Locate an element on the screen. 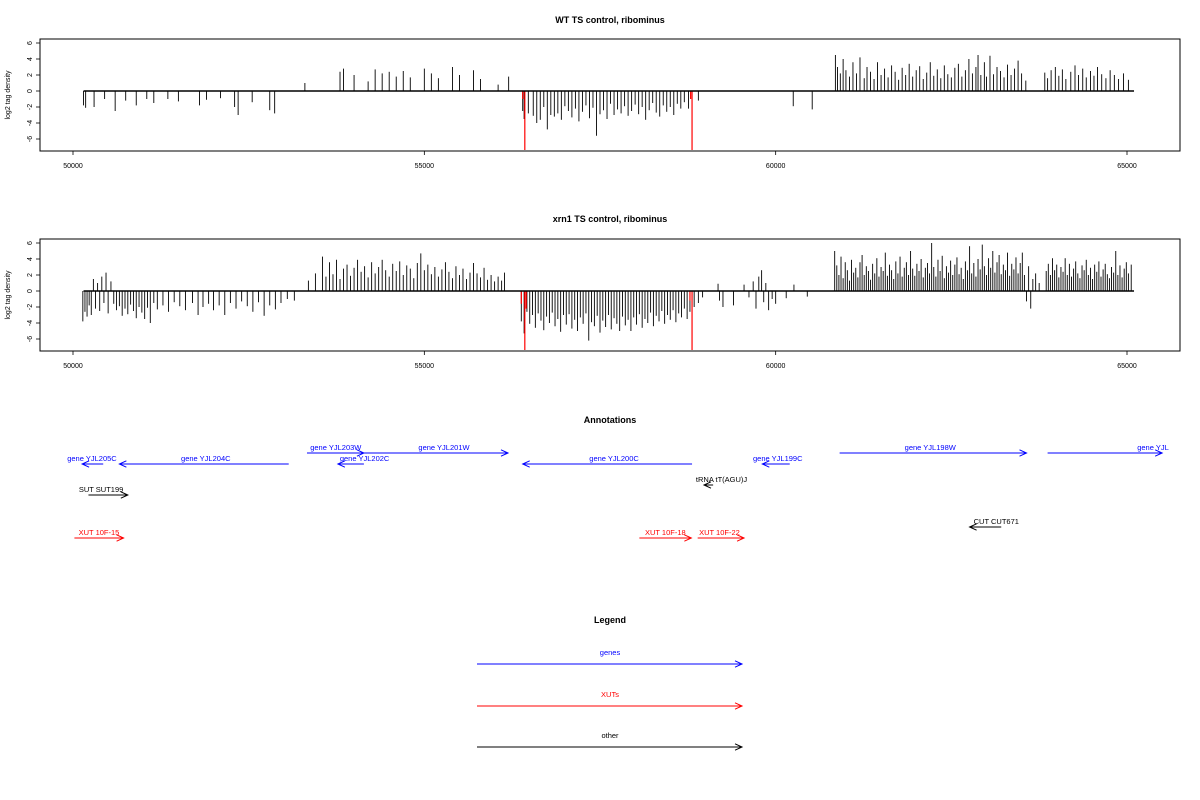 This screenshot has height=800, width=1200. annotation-feature-label: gene YJL202C is located at coordinates (365, 458).